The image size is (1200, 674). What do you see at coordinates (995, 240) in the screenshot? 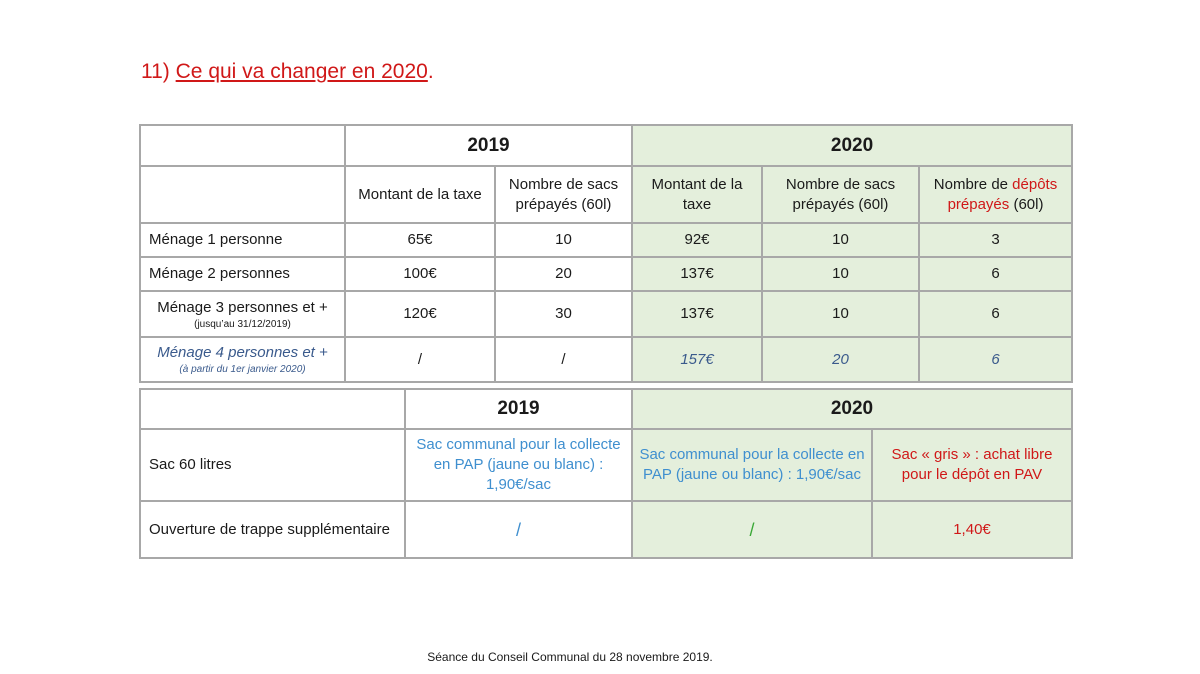
I see `cell: 3` at bounding box center [995, 240].